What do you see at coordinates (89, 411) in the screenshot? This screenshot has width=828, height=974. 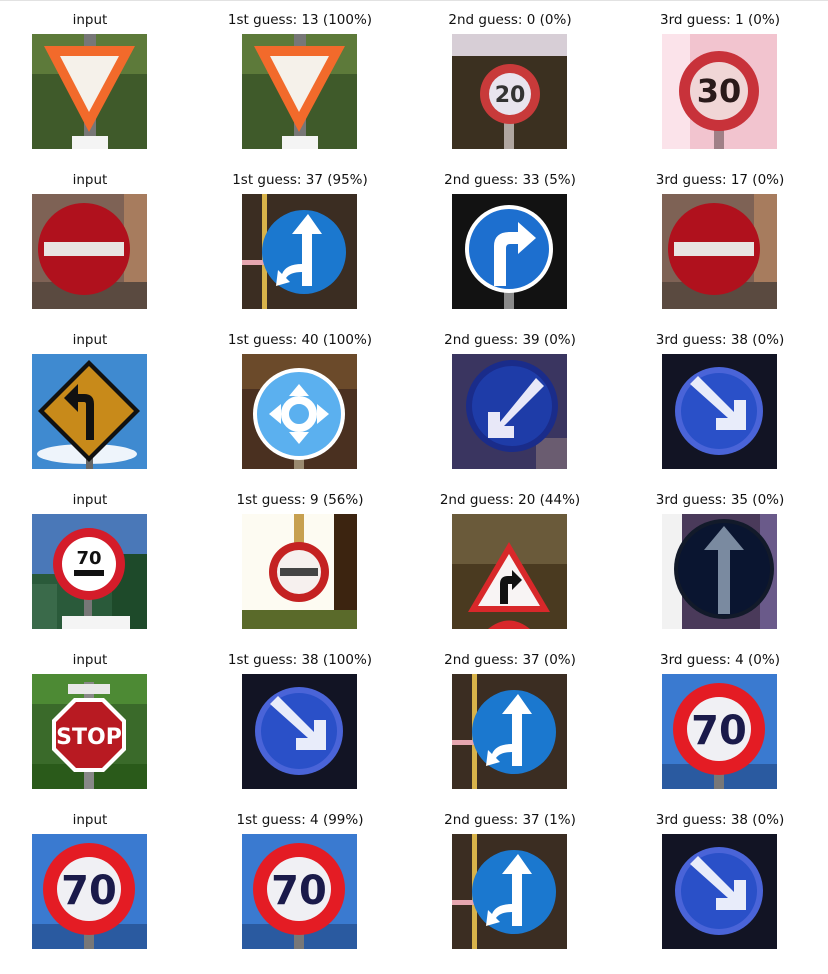 I see `curve-left-warning-icon` at bounding box center [89, 411].